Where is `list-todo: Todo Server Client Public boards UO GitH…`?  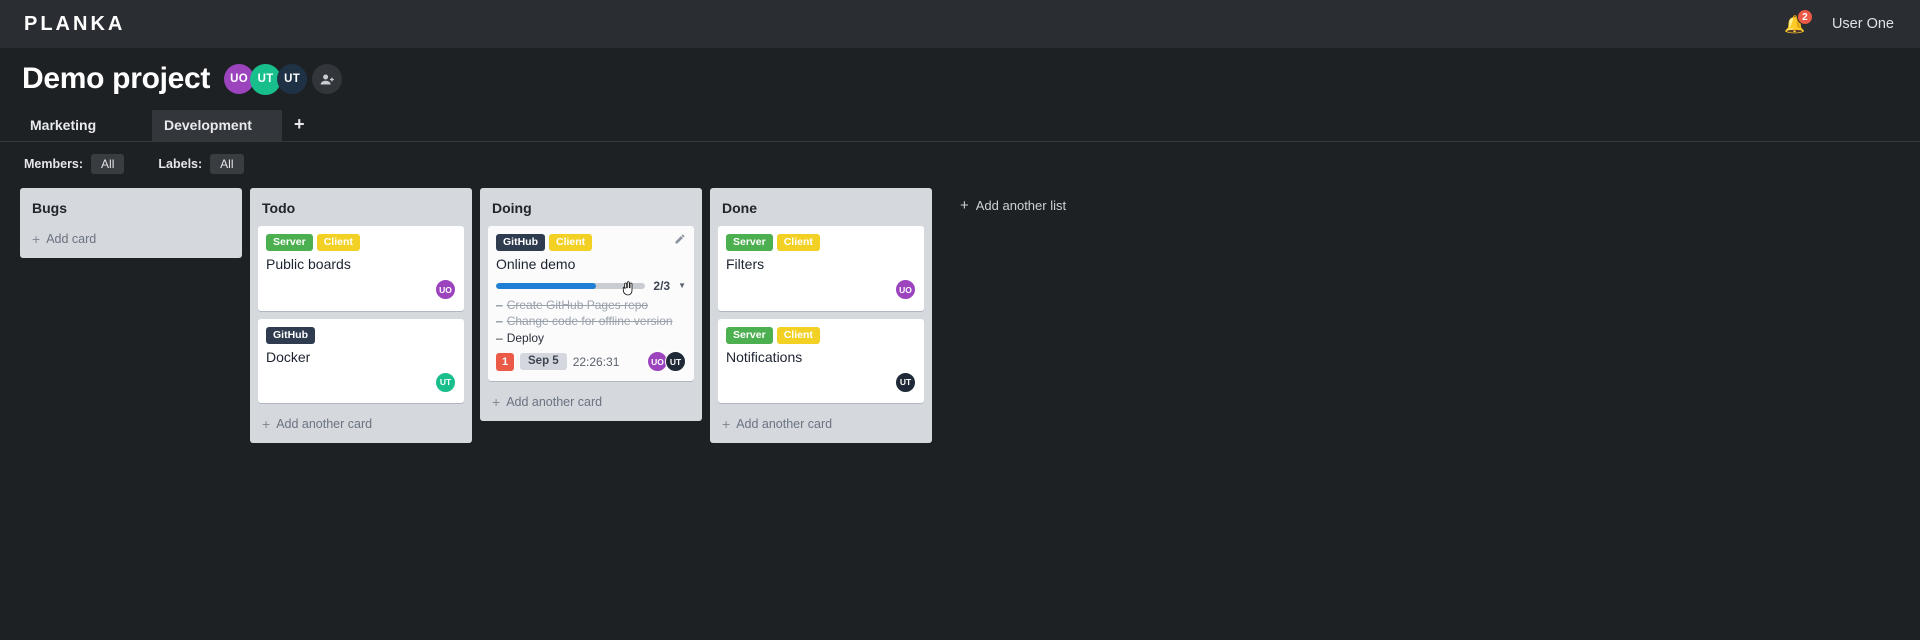
list-todo: Todo Server Client Public boards UO GitH… is located at coordinates (361, 316).